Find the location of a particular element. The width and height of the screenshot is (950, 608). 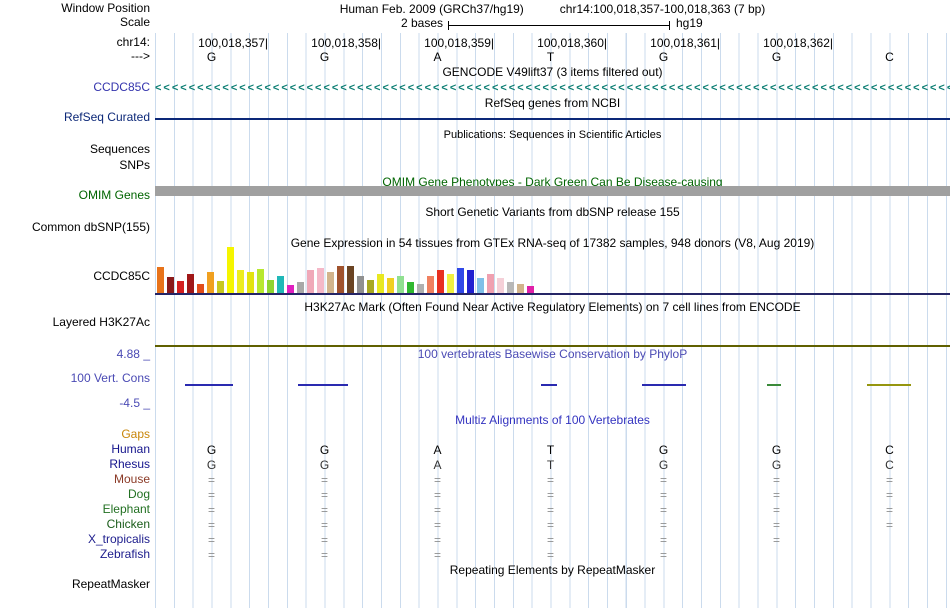

align-base: A is located at coordinates (437, 450).